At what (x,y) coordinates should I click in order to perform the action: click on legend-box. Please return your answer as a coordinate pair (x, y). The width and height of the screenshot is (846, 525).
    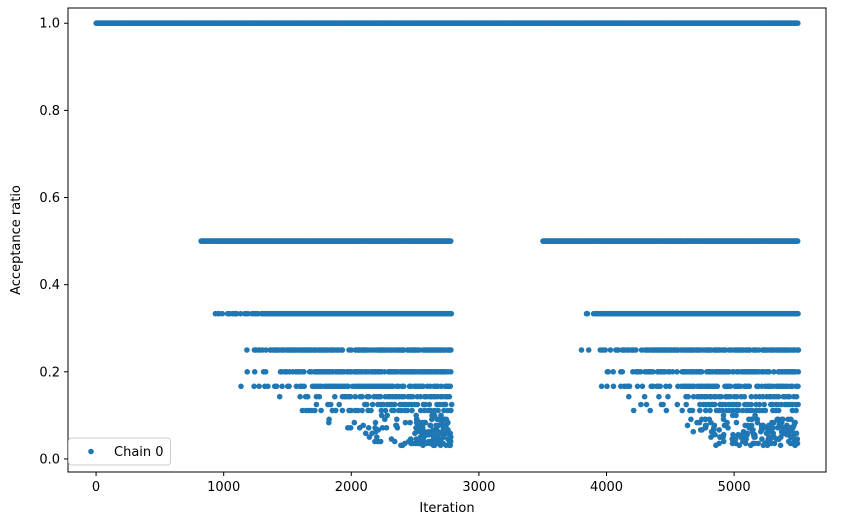
    Looking at the image, I should click on (119, 451).